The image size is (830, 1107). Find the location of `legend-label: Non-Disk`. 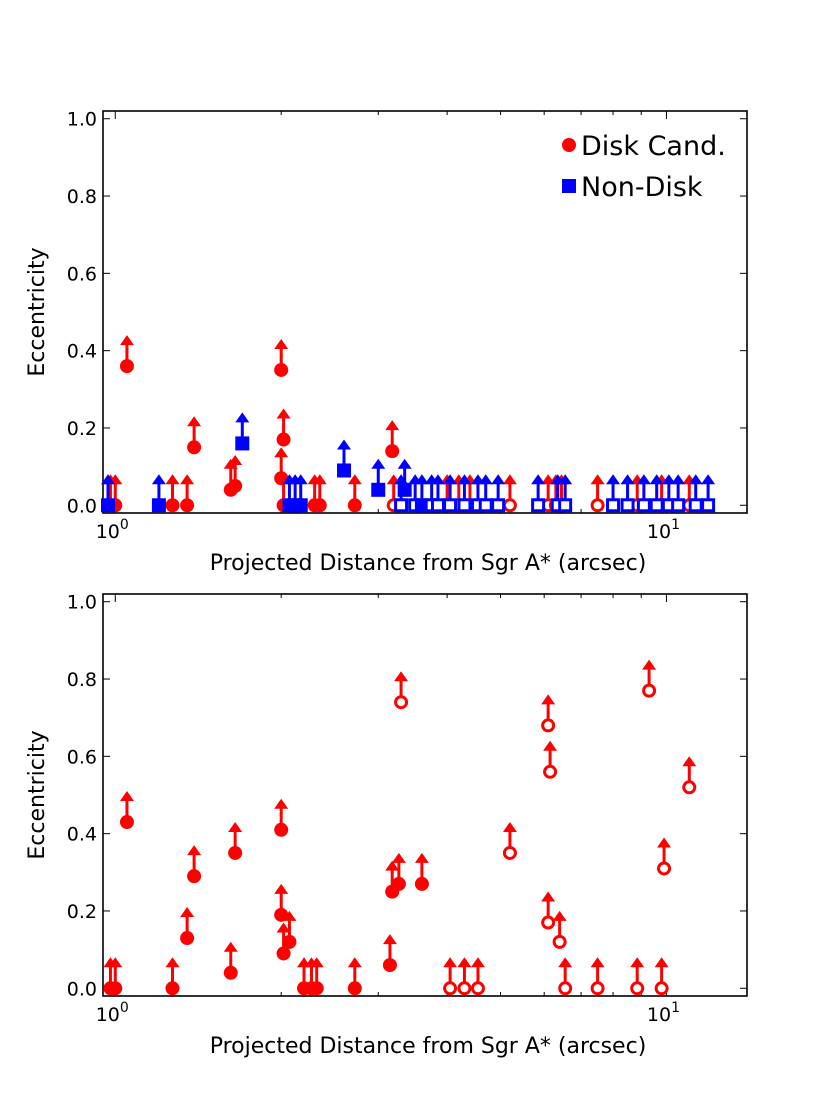

legend-label: Non-Disk is located at coordinates (642, 187).